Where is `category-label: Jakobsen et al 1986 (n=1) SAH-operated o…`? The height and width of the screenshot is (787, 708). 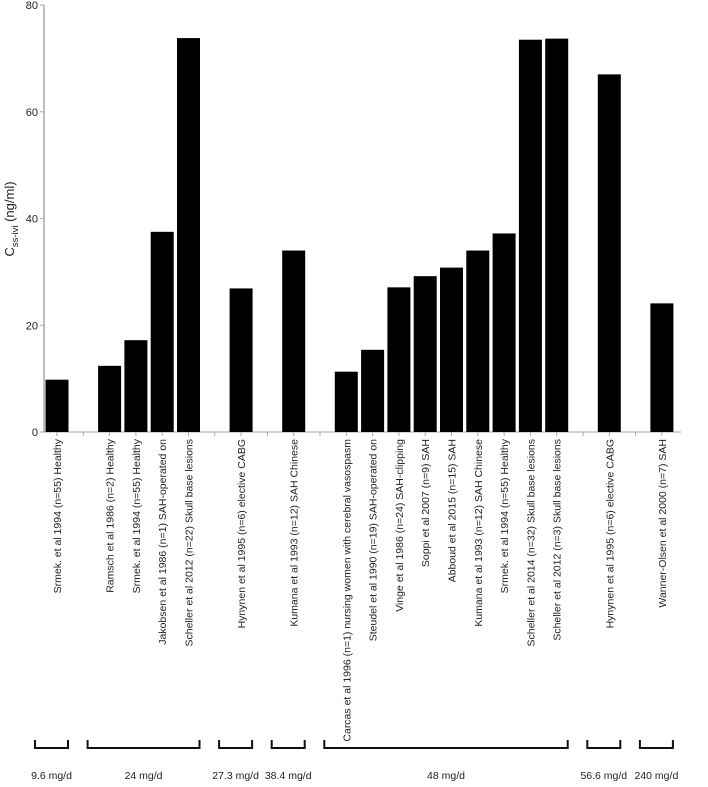 category-label: Jakobsen et al 1986 (n=1) SAH-operated o… is located at coordinates (163, 542).